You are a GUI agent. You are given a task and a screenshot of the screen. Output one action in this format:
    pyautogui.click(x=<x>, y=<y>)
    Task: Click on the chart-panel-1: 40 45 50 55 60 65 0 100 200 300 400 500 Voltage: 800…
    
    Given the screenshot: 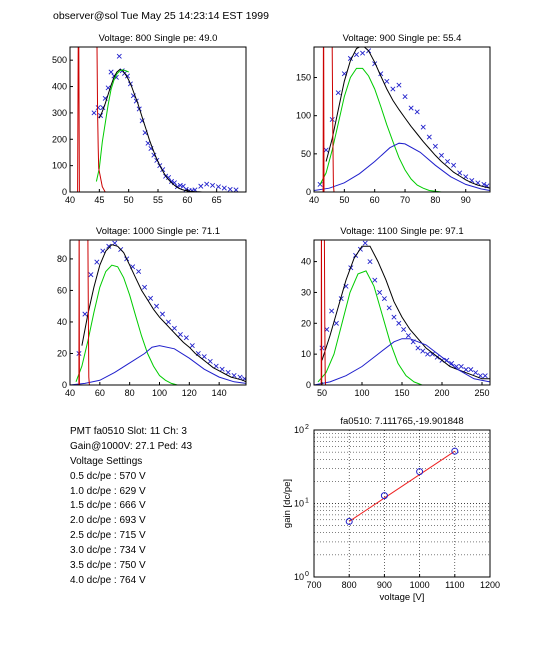 What is the action you would take?
    pyautogui.click(x=149, y=119)
    